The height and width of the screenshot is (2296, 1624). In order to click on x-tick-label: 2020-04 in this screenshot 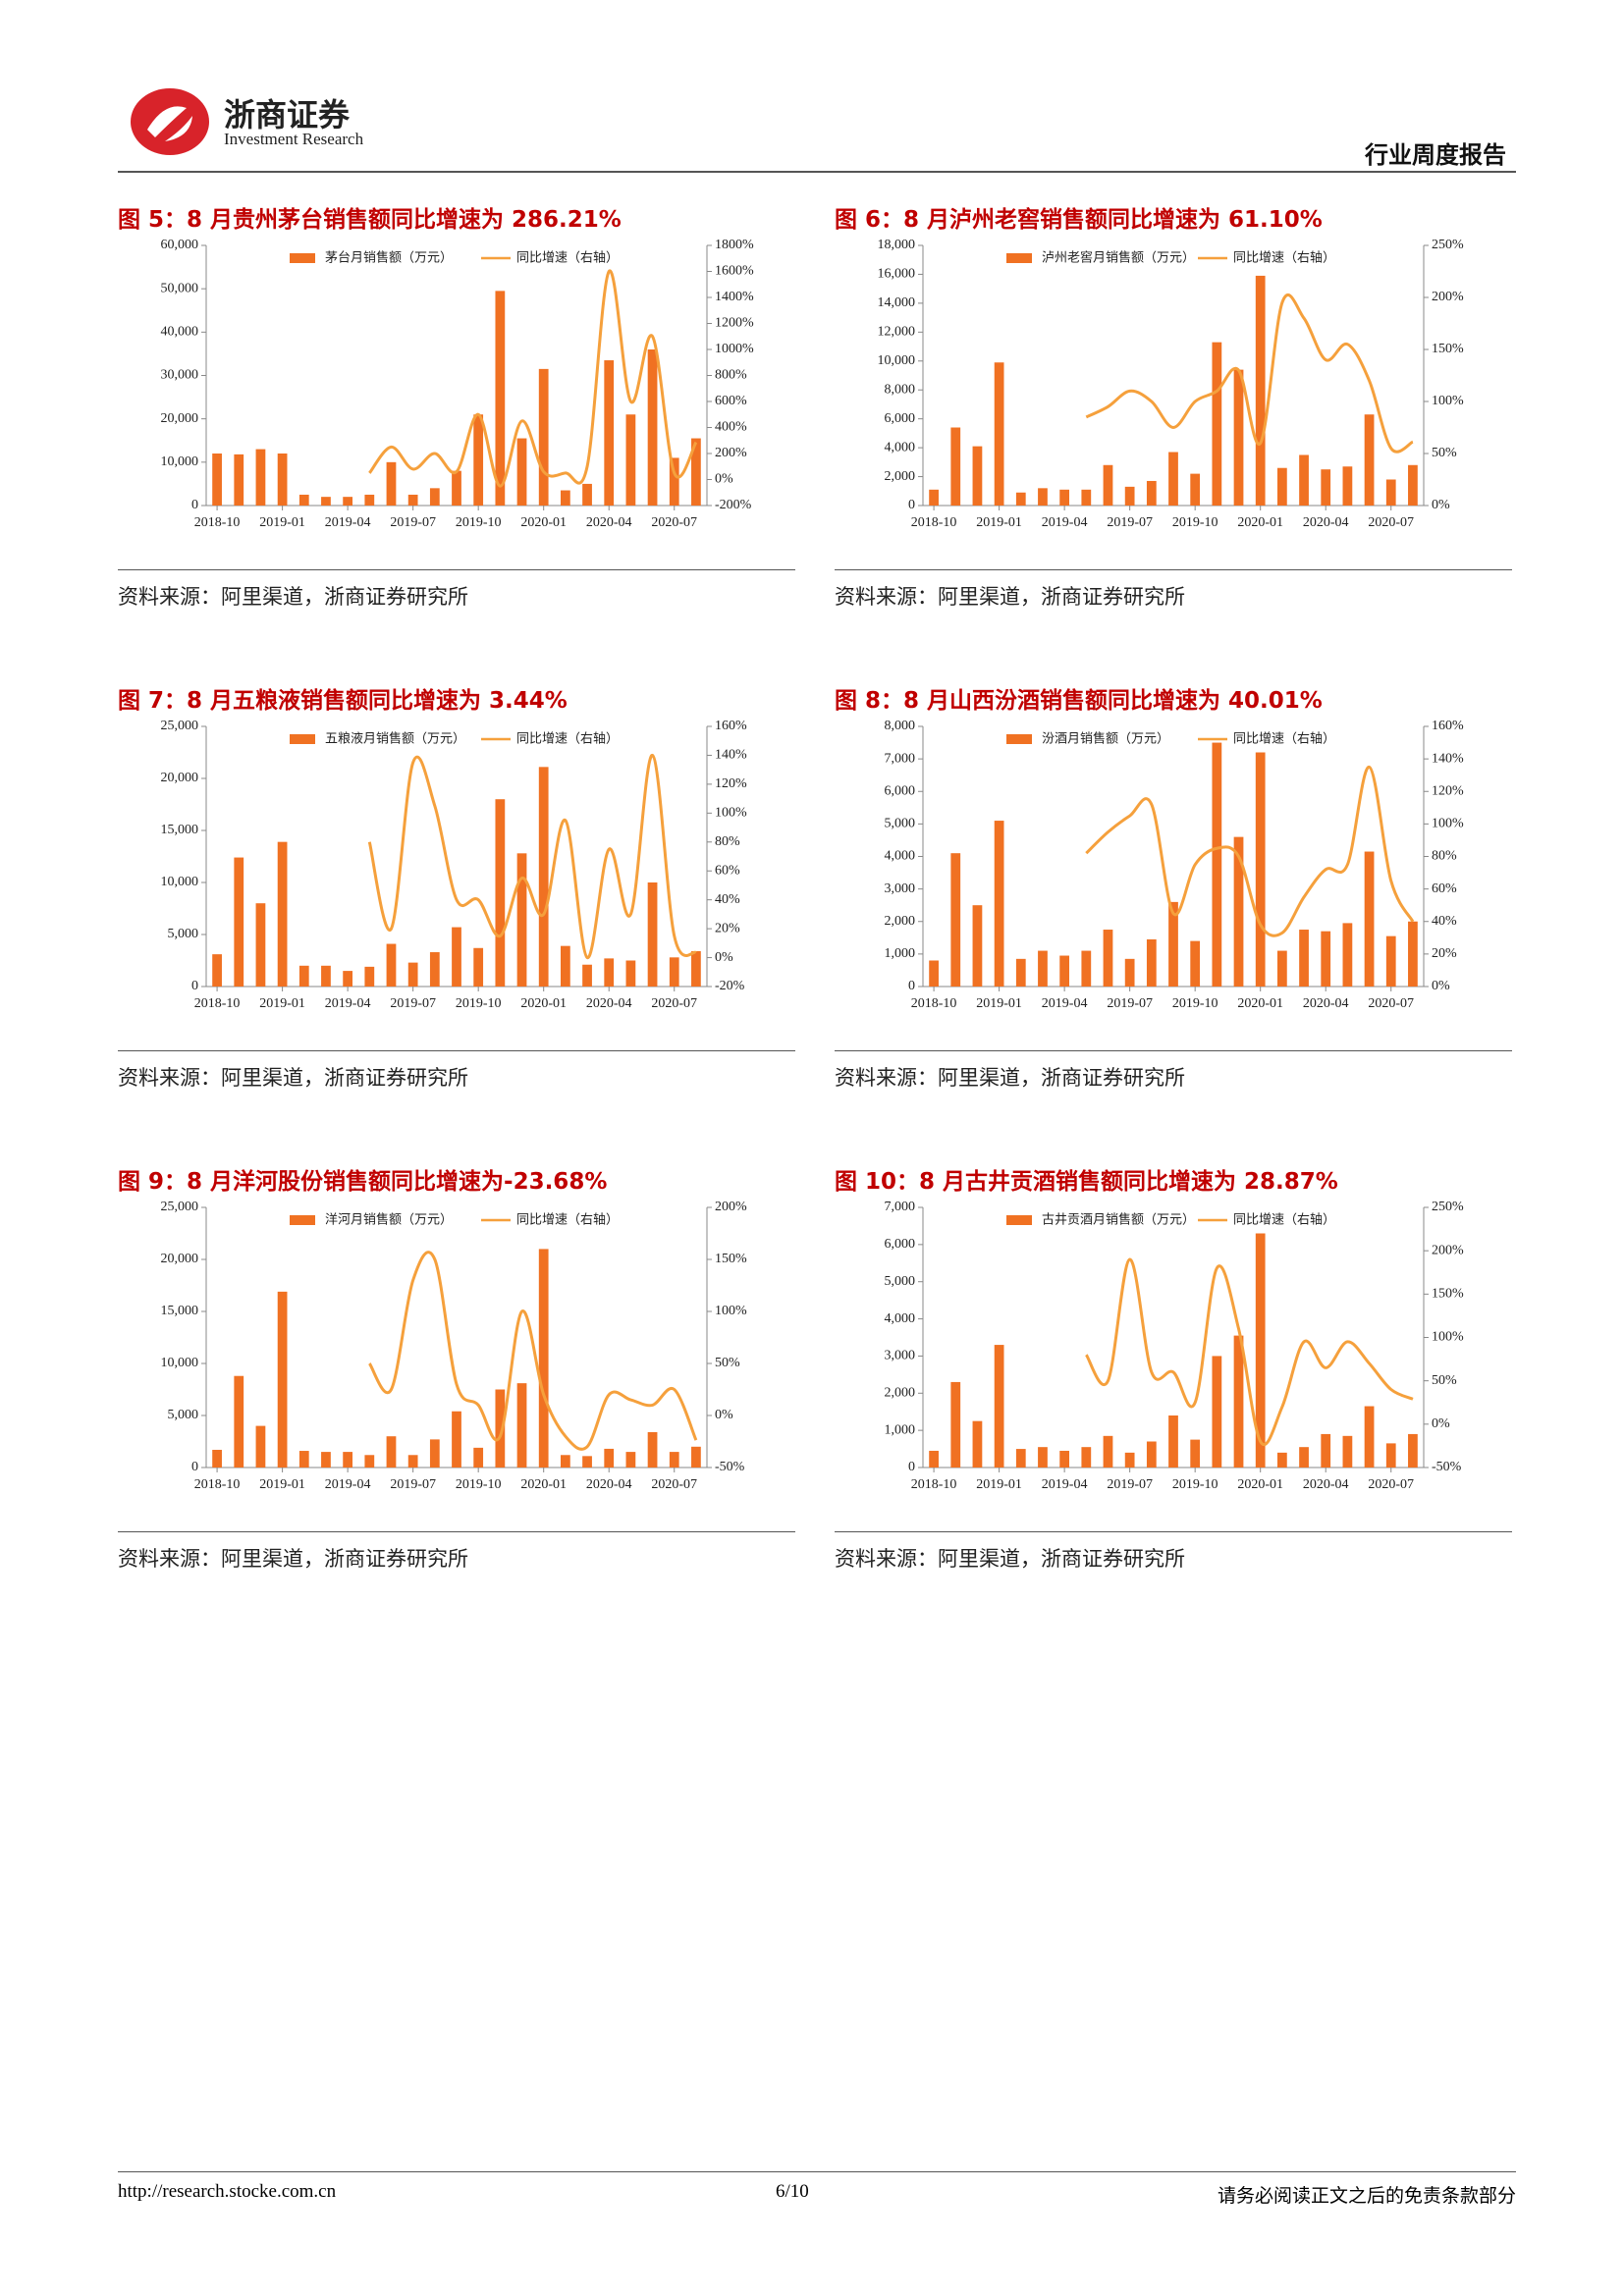, I will do `click(609, 1004)`.